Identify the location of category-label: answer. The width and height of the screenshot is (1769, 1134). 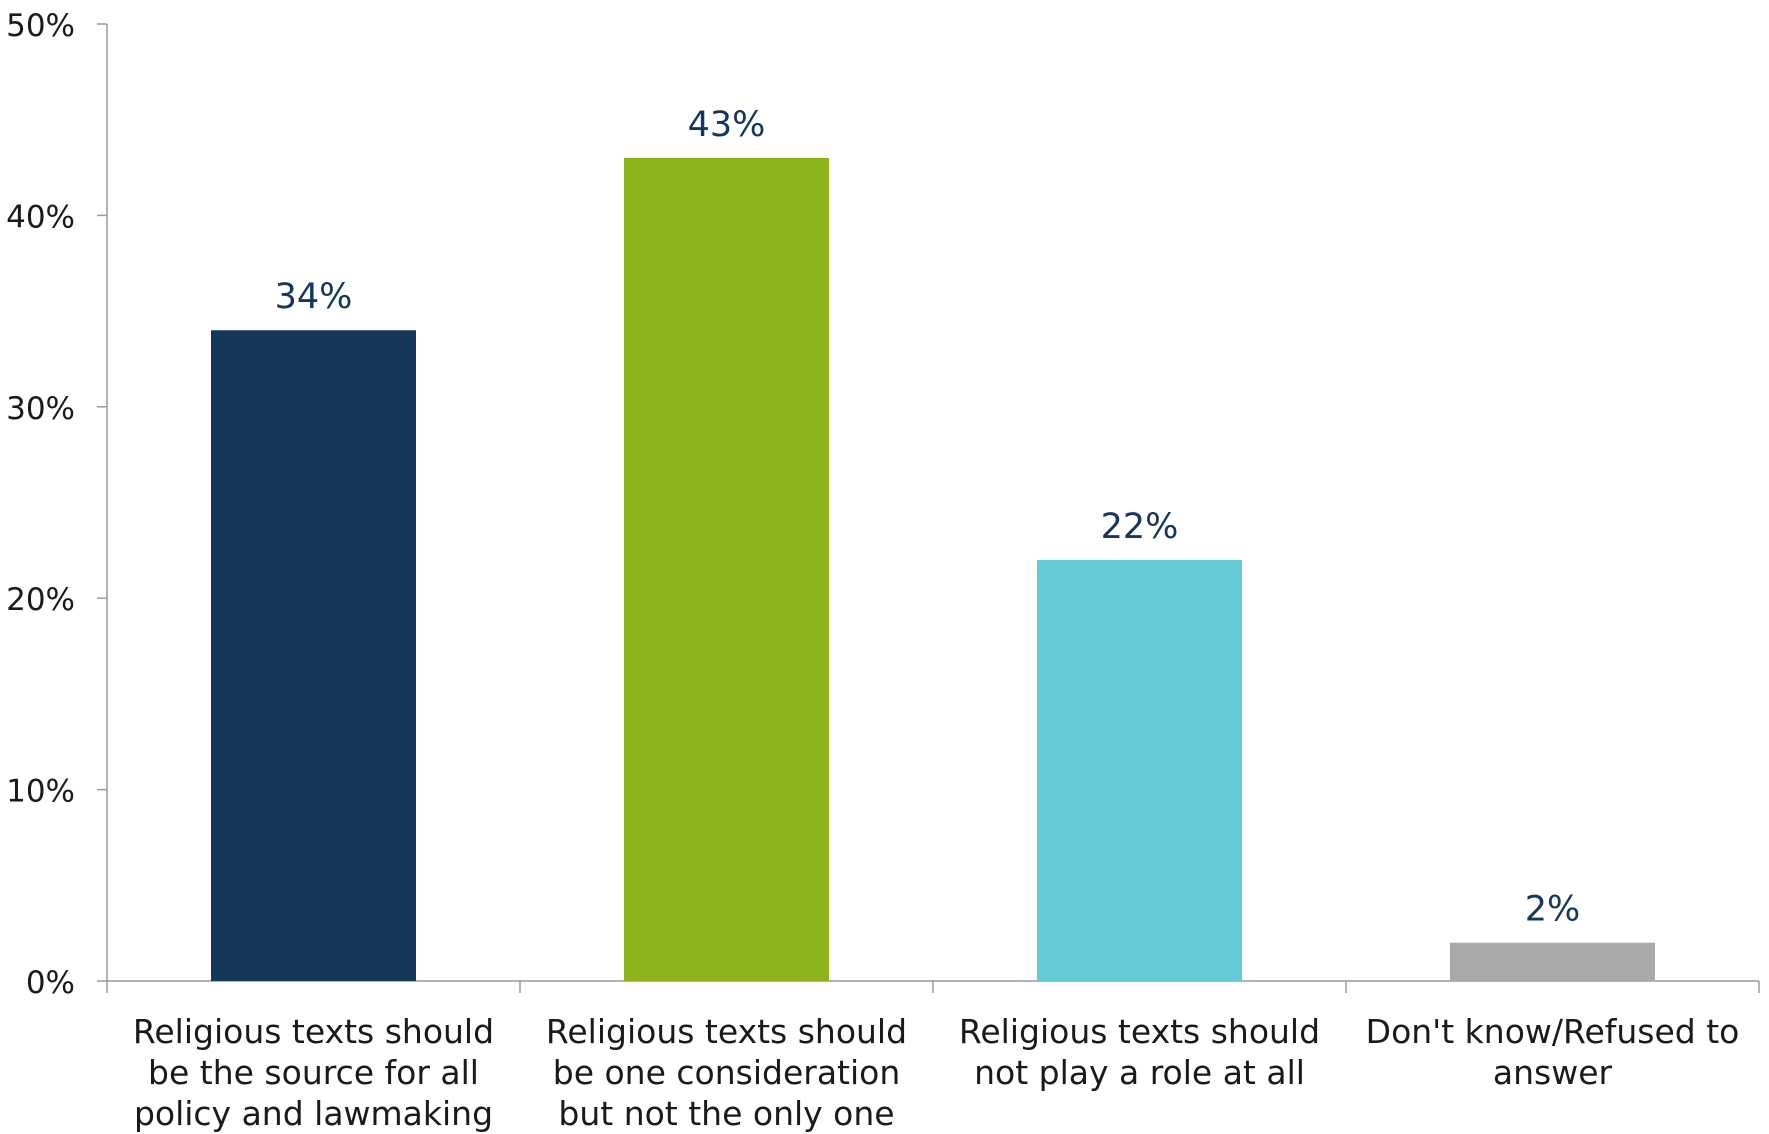
(1553, 1072).